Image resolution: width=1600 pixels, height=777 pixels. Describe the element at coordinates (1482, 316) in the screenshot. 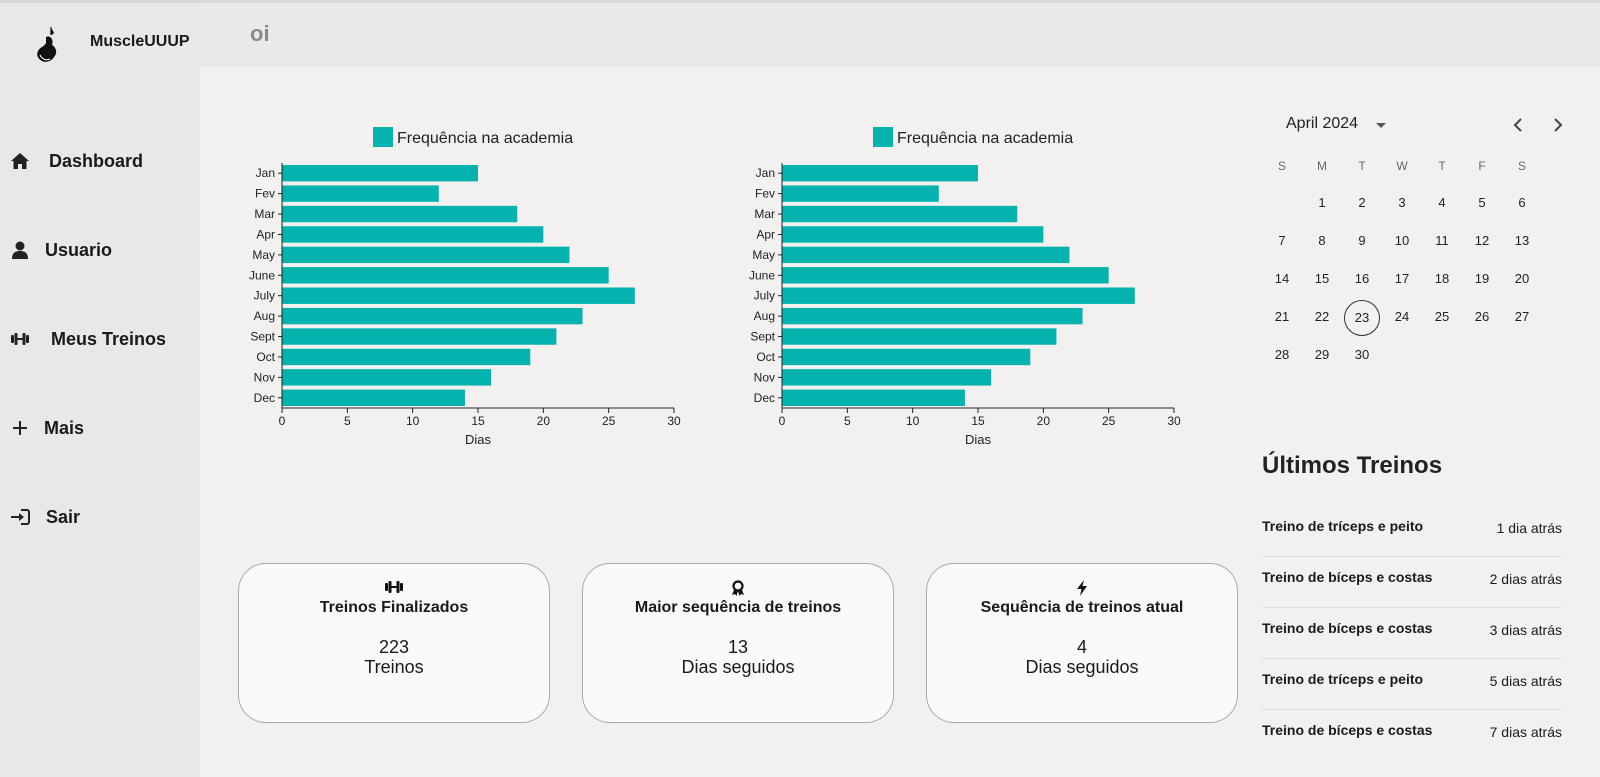

I see `calendar-day: 26` at that location.